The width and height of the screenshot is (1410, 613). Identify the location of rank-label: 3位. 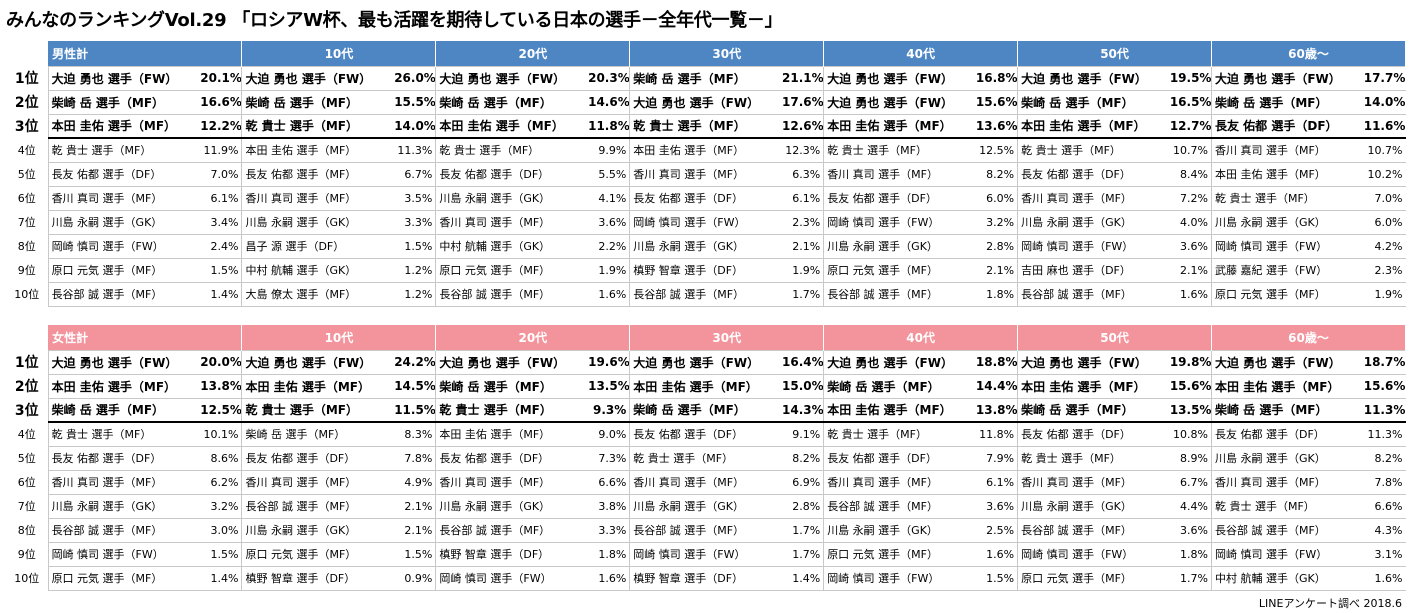
(26, 127).